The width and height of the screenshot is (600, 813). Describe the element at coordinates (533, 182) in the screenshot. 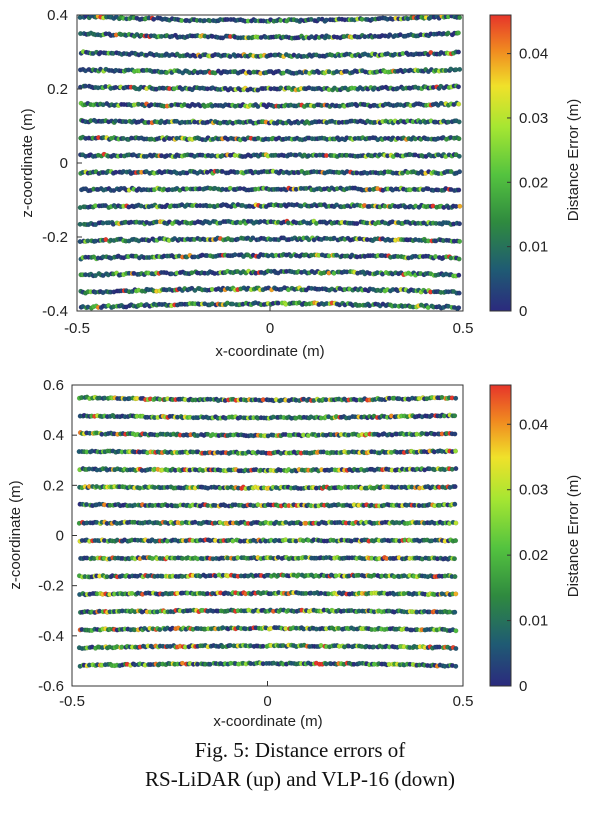

I see `colorbar-tick-label: 0.02` at that location.